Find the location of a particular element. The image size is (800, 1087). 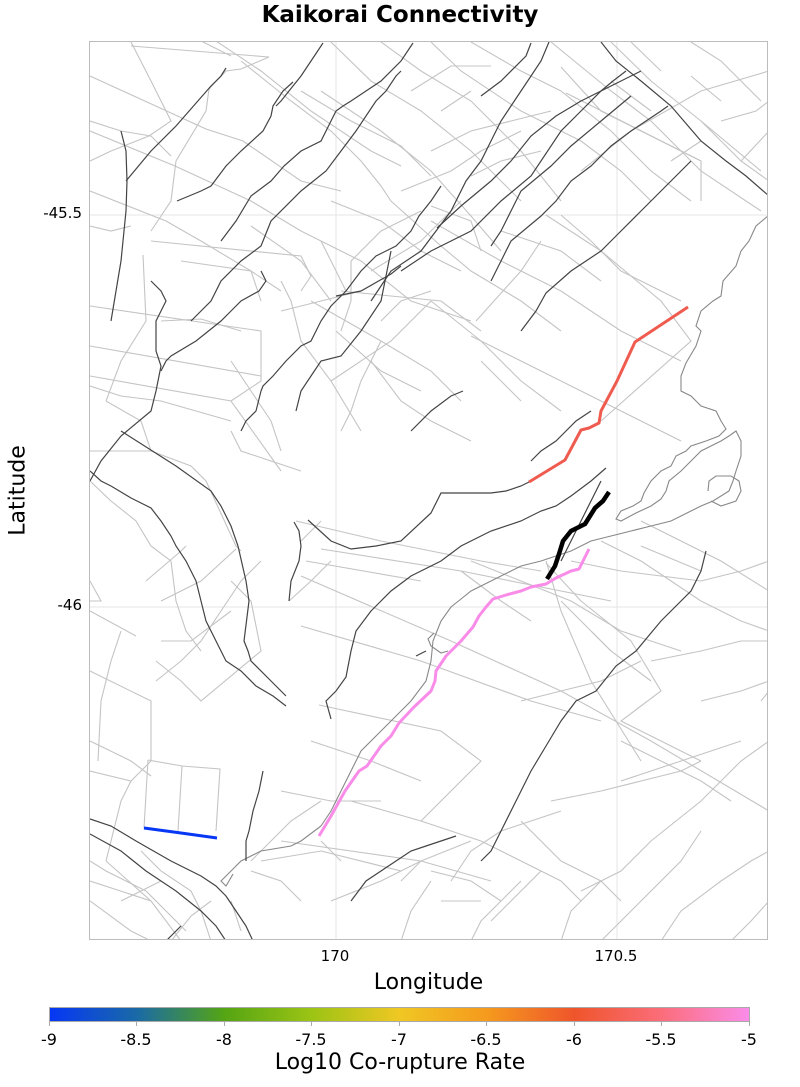

x-axis-label: Longitude is located at coordinates (428, 982).